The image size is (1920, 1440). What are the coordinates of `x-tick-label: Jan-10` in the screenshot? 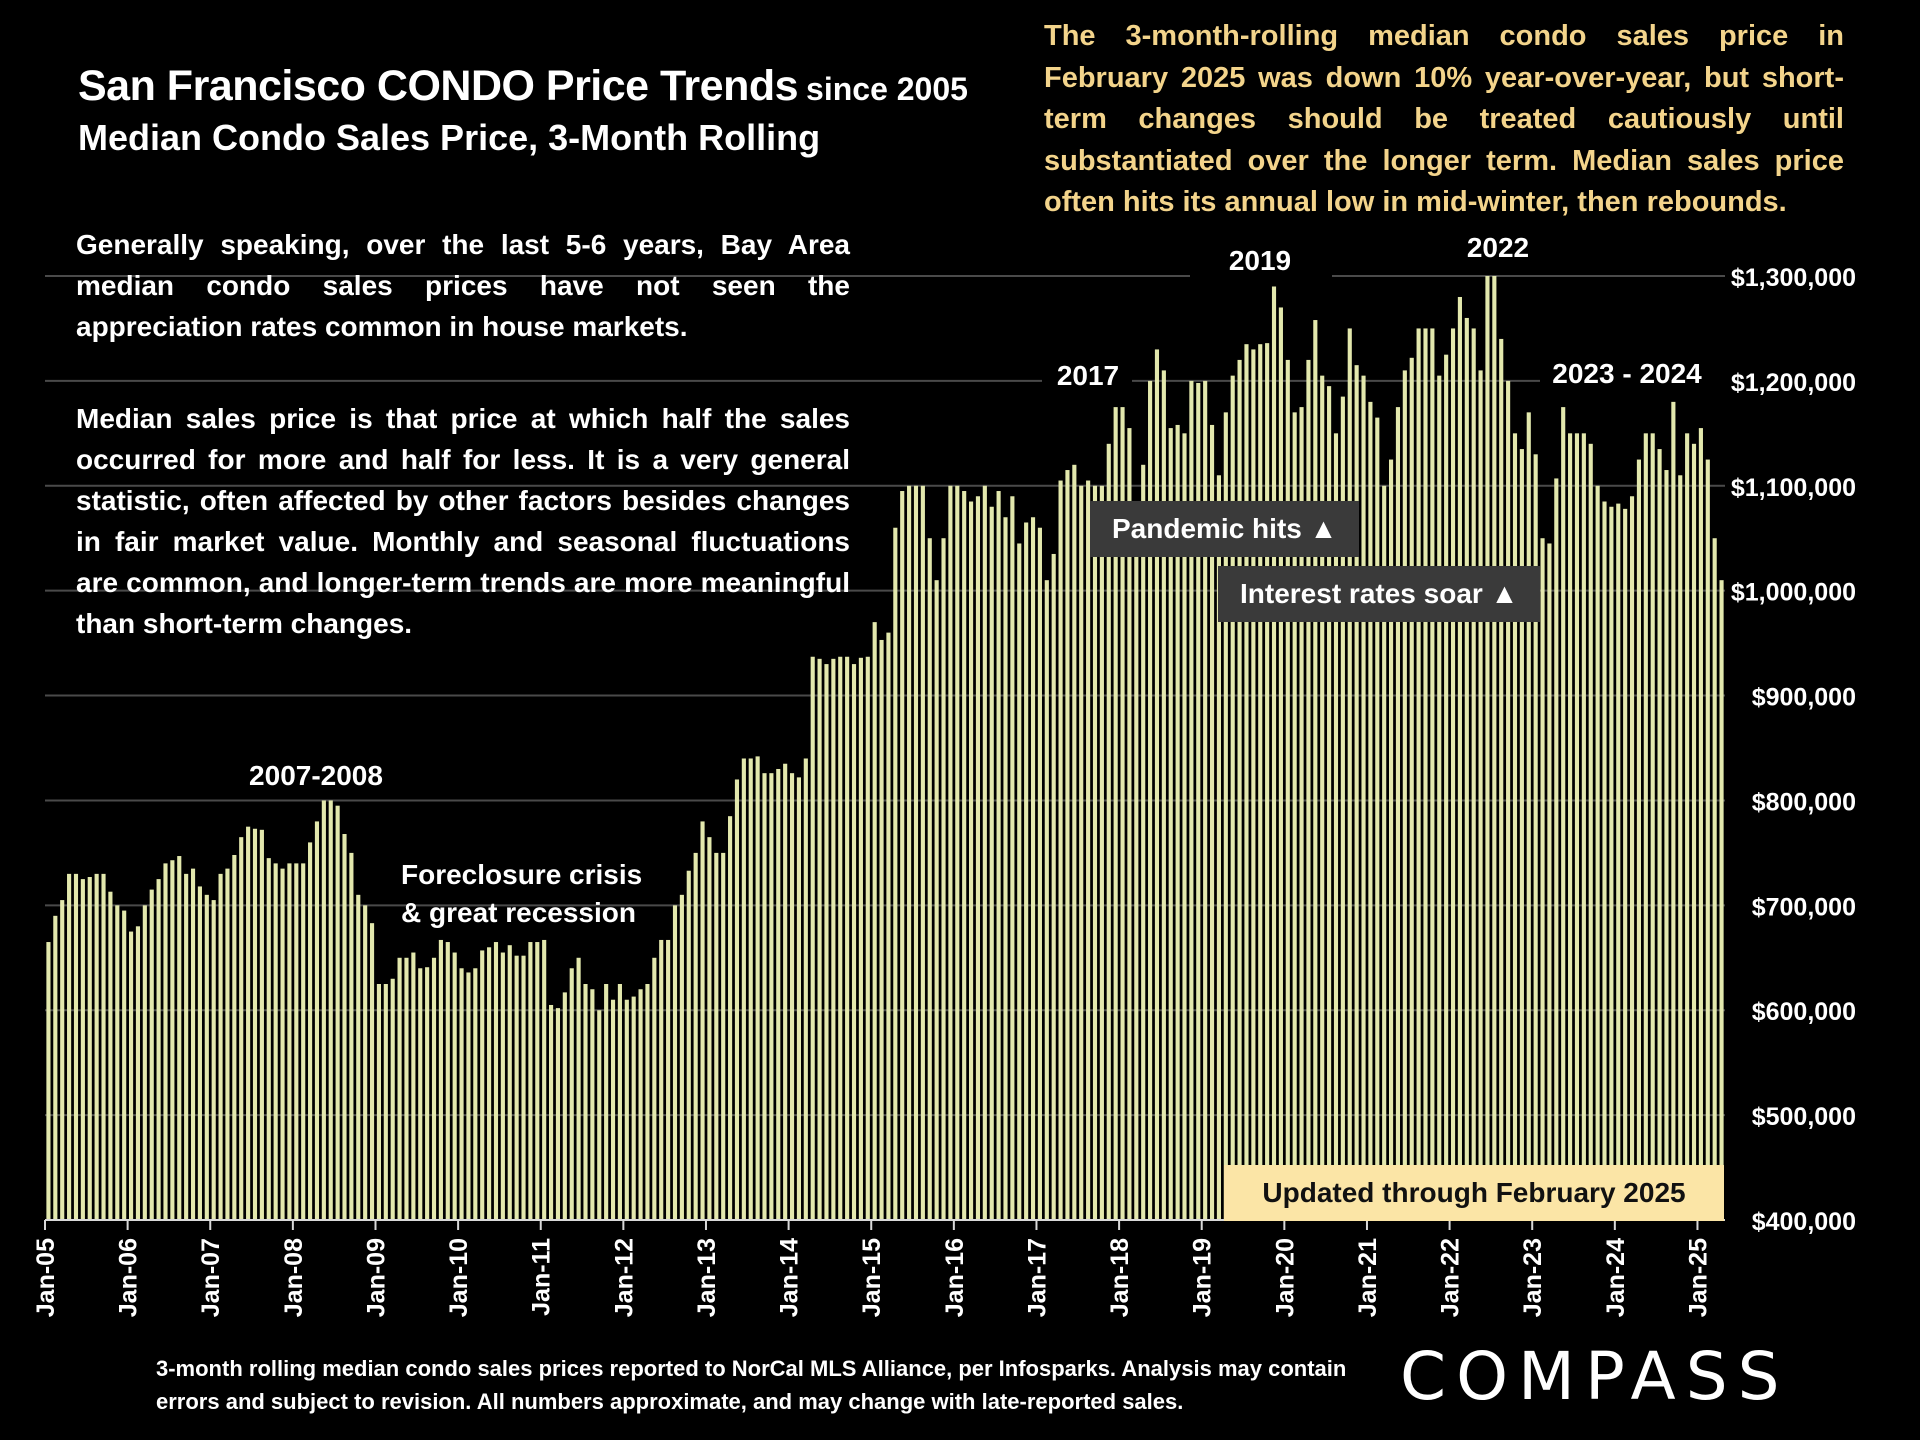 It's located at (459, 1277).